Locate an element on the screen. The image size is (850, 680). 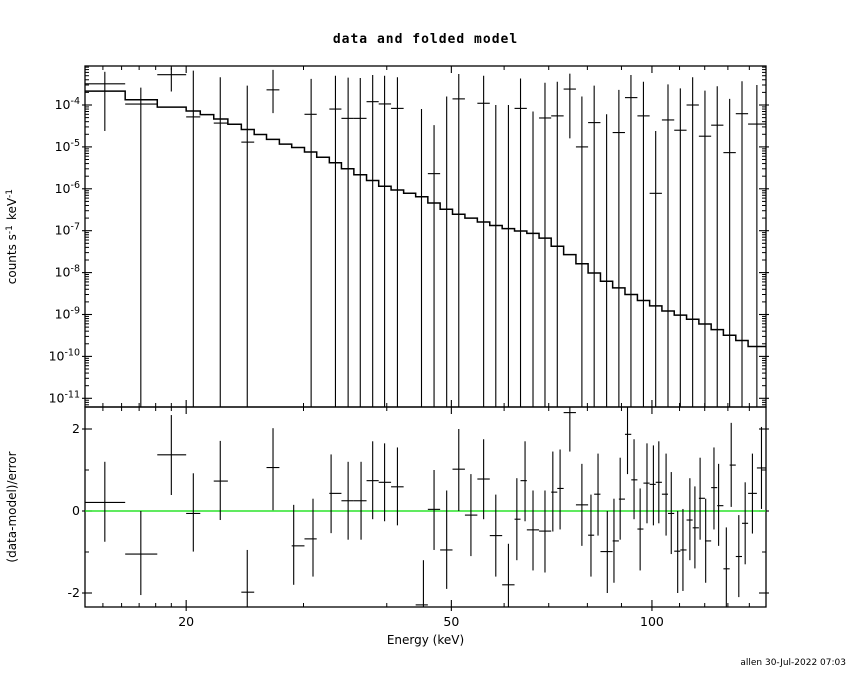
y-axis-label-counts: counts s-1 keV-1 is located at coordinates (12, 236).